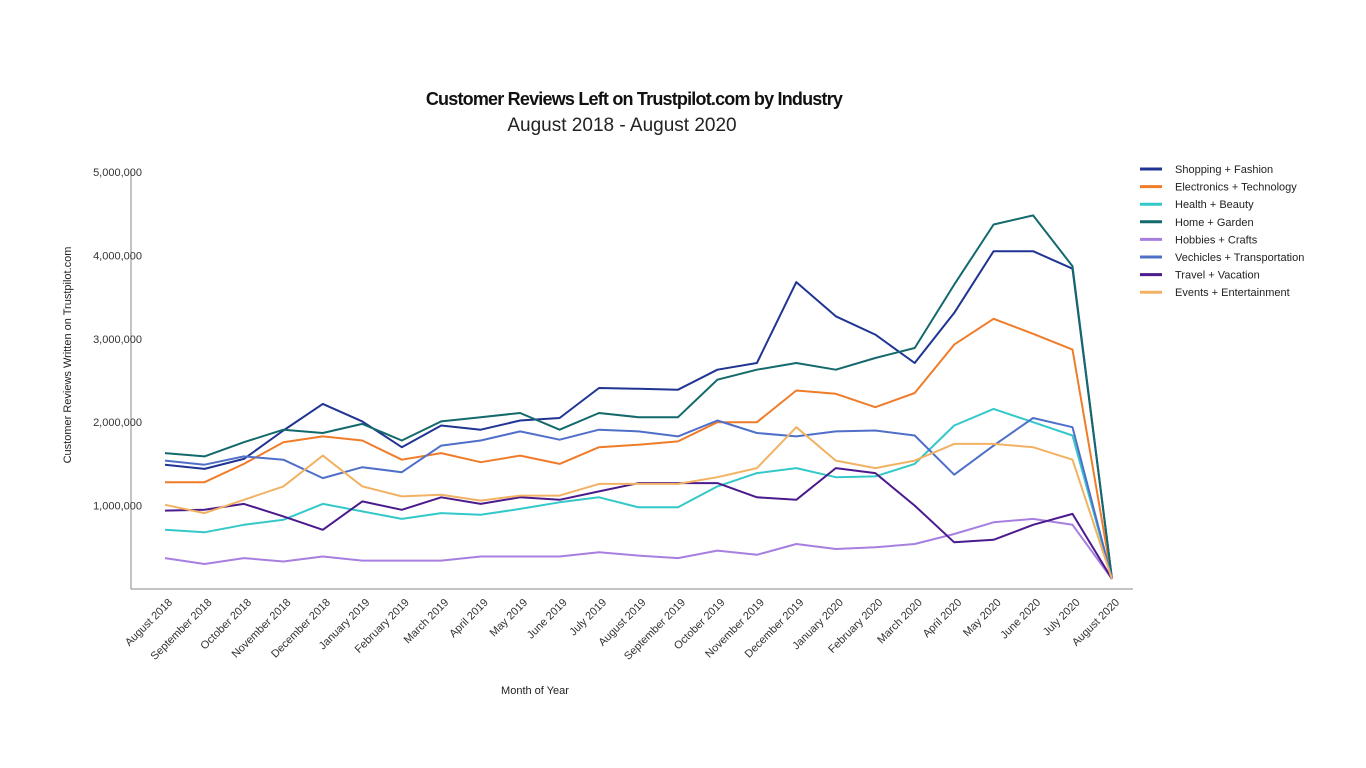  What do you see at coordinates (547, 619) in the screenshot?
I see `x-tick-label: June 2019` at bounding box center [547, 619].